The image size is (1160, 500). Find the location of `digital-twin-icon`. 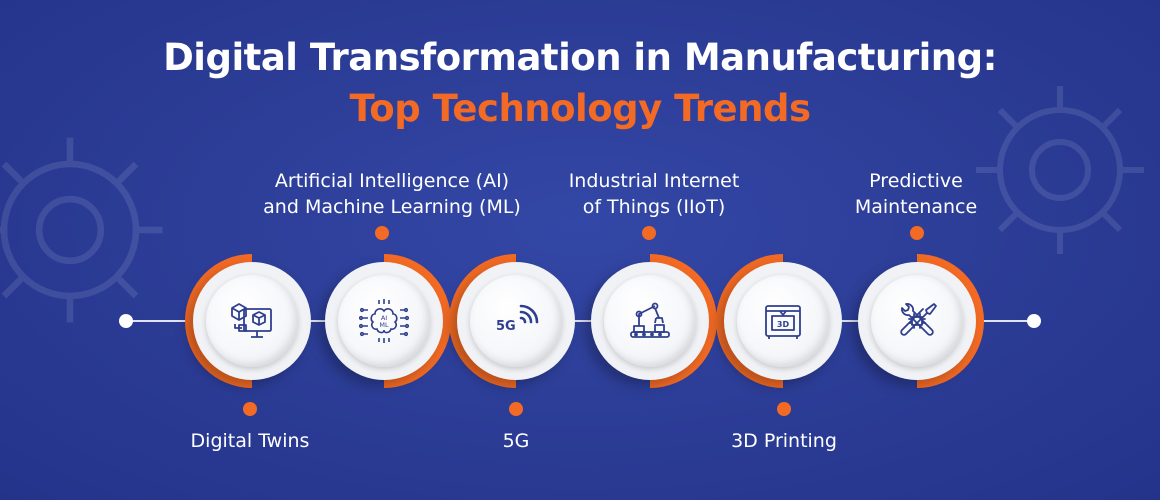

digital-twin-icon is located at coordinates (251, 320).